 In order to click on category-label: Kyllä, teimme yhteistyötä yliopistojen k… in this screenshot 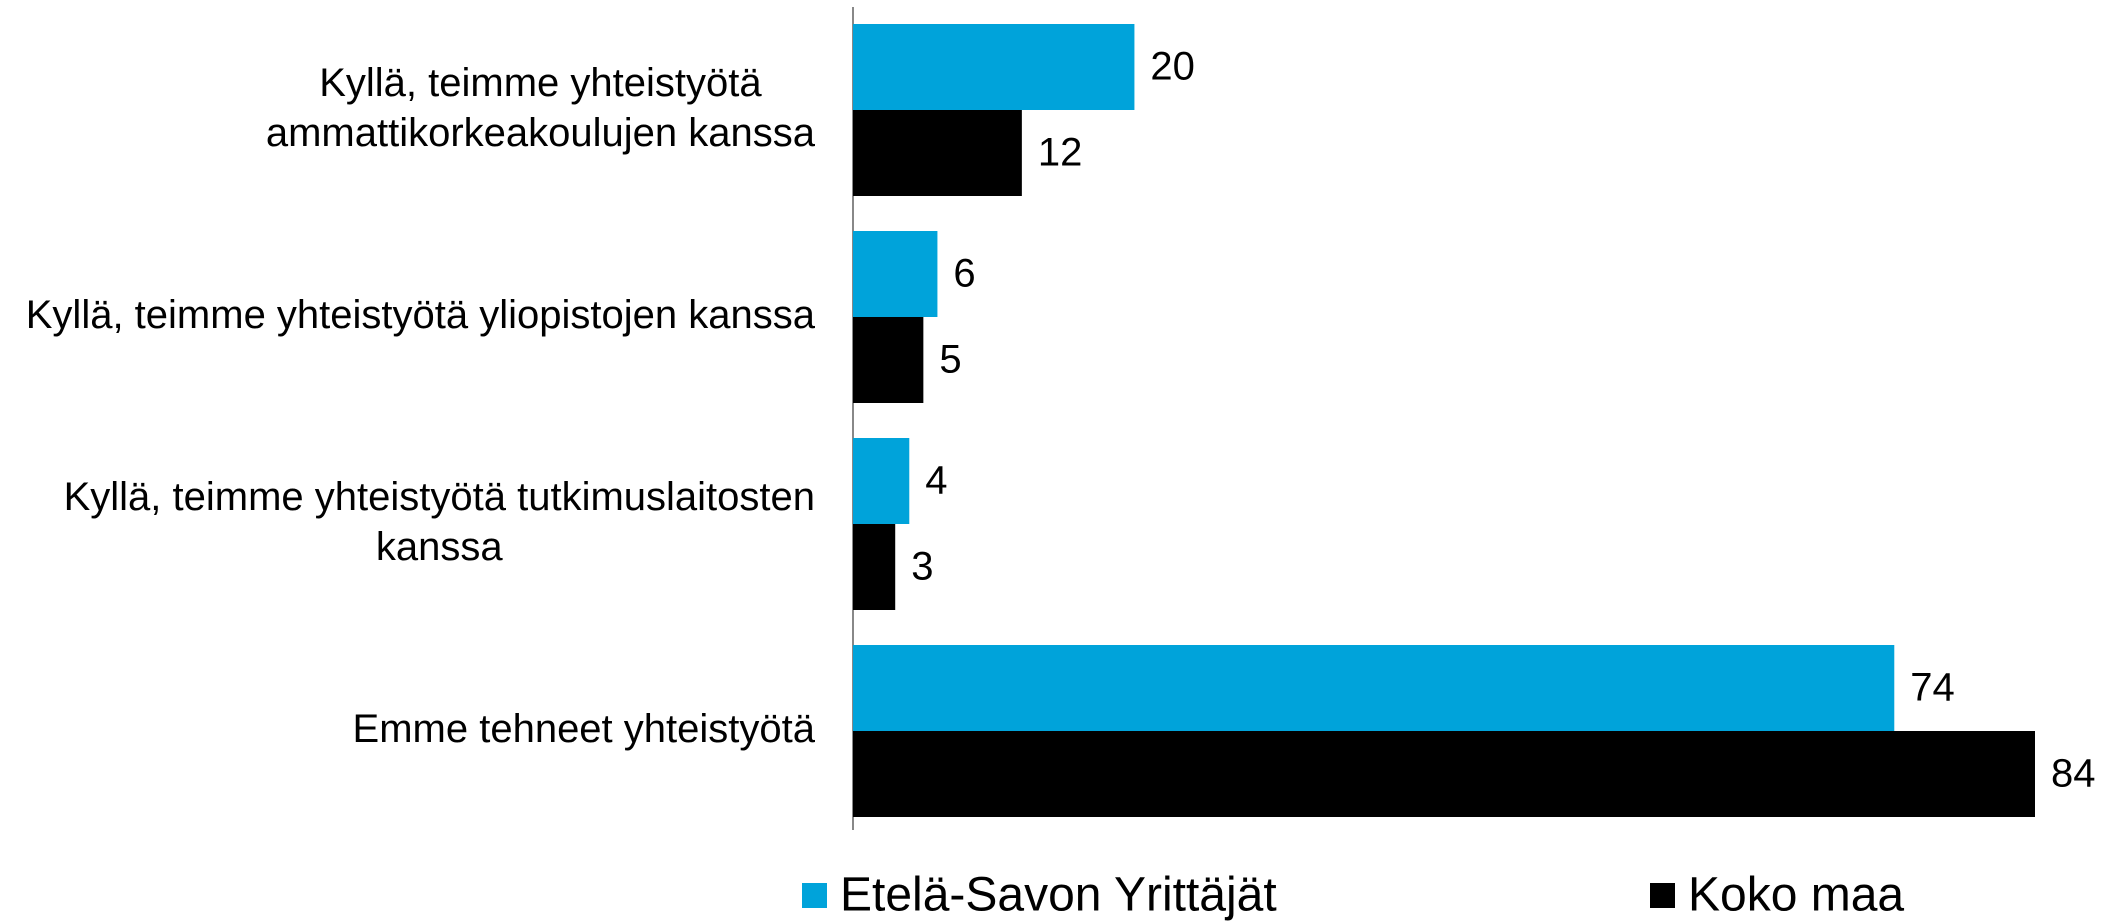, I will do `click(421, 315)`.